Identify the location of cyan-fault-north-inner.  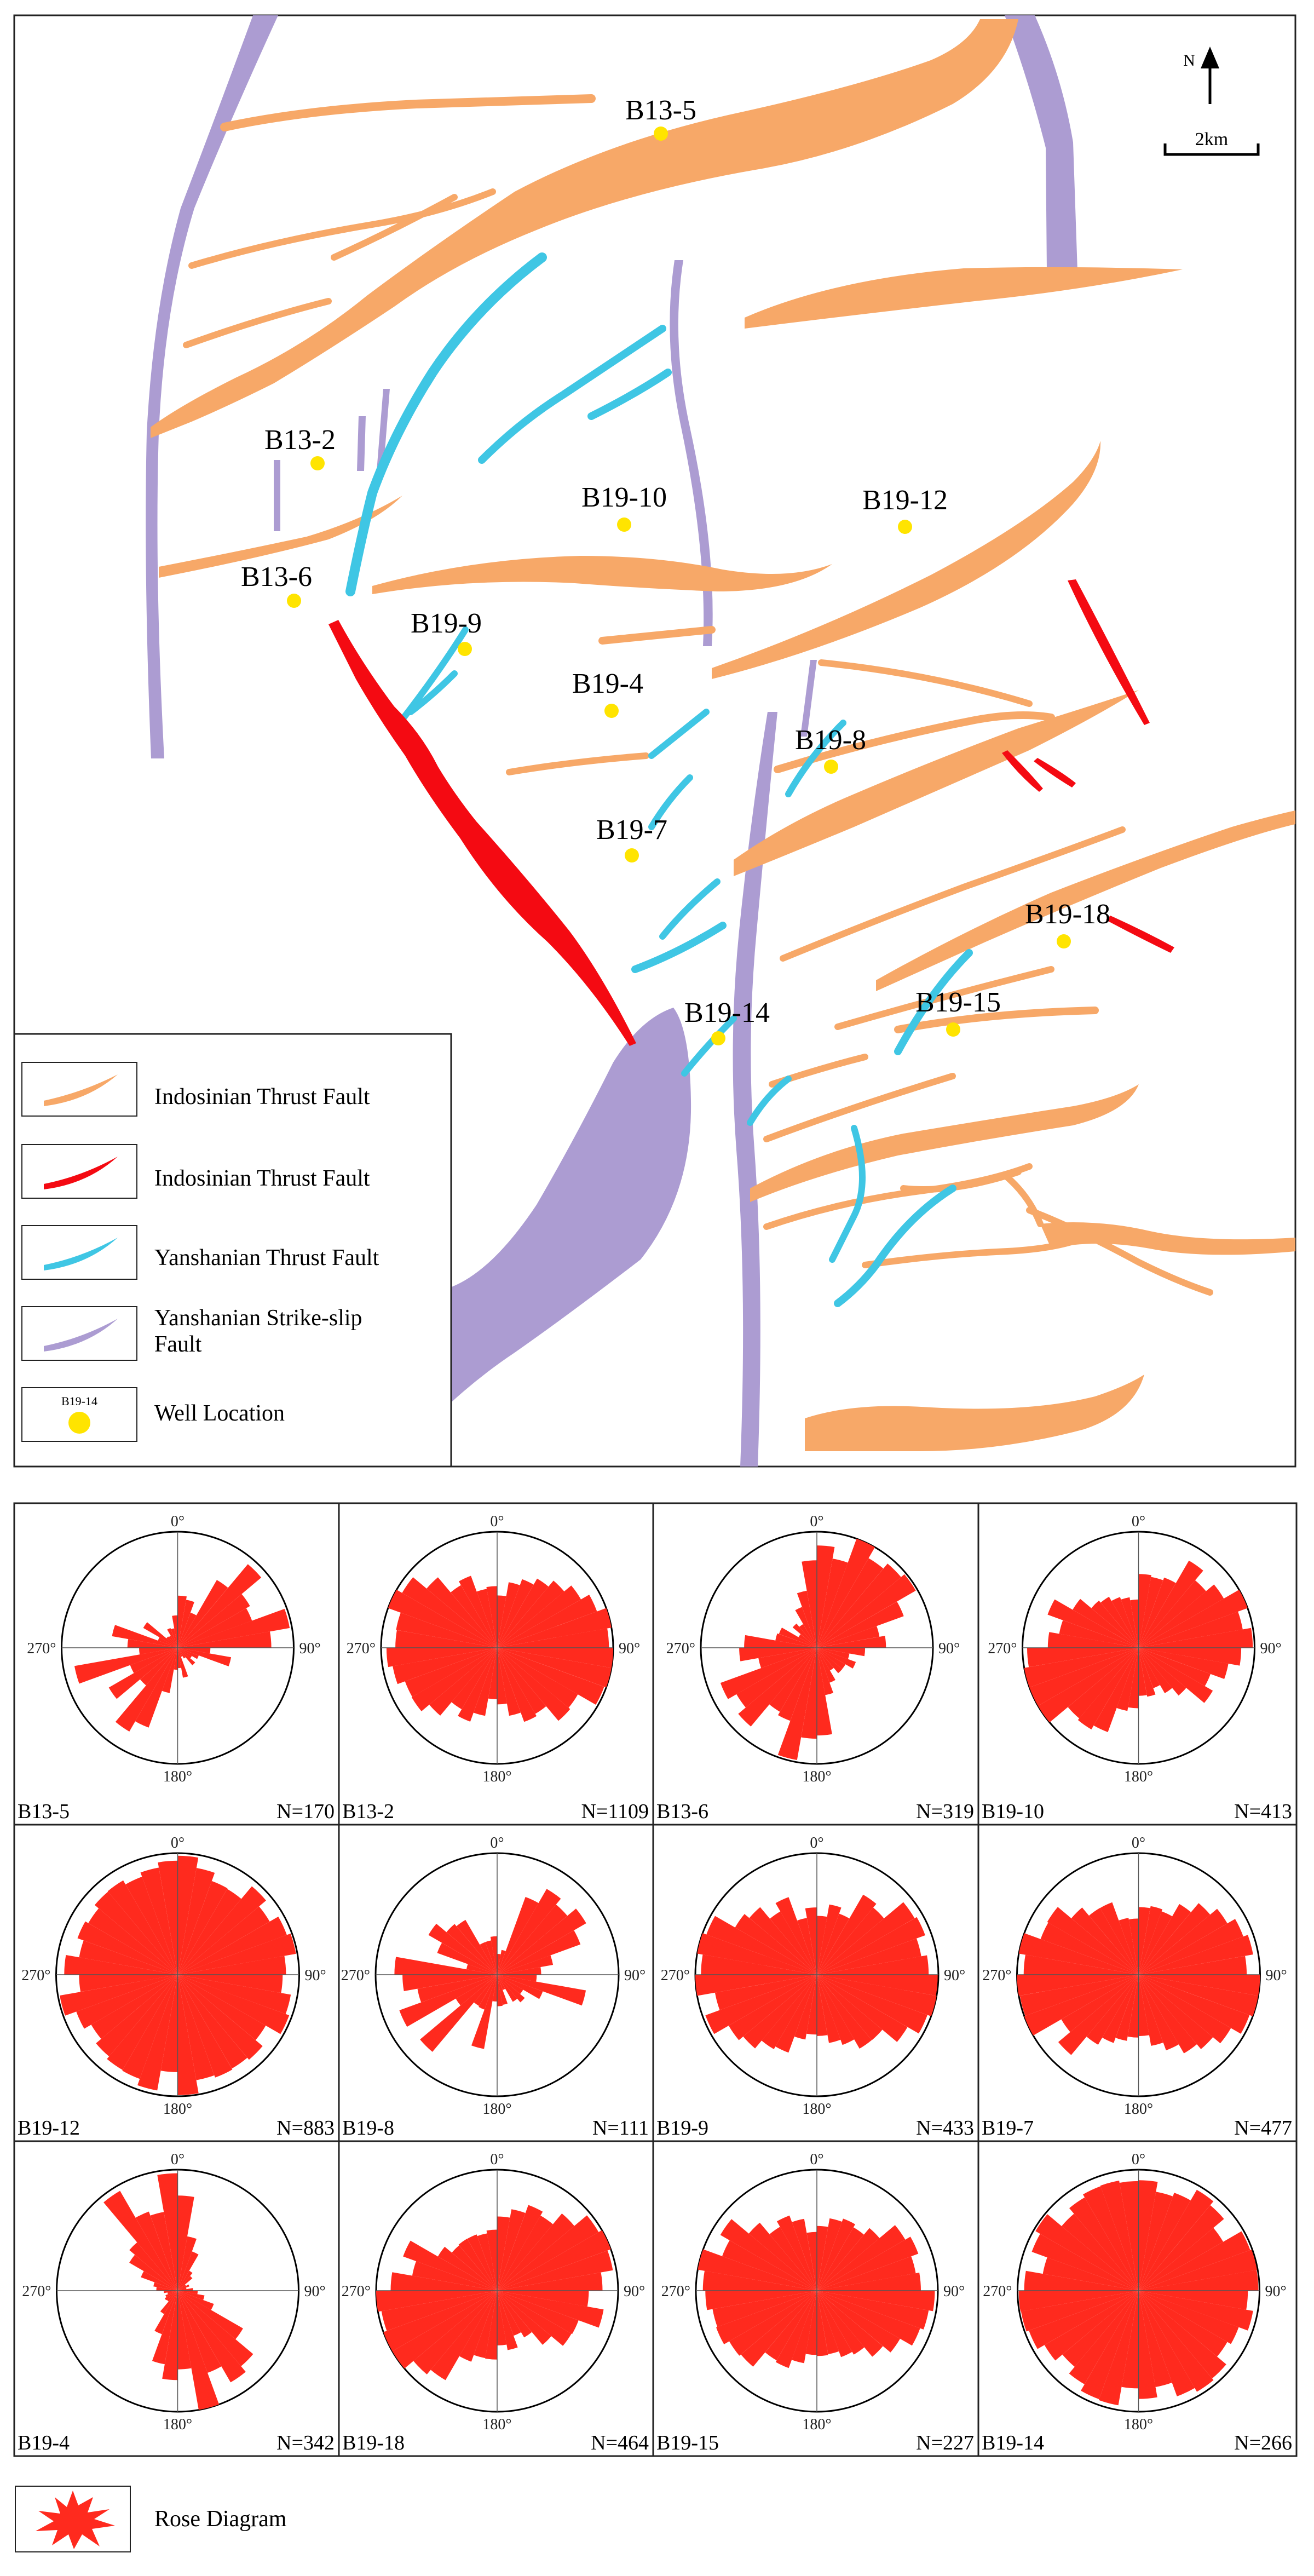
(465, 336).